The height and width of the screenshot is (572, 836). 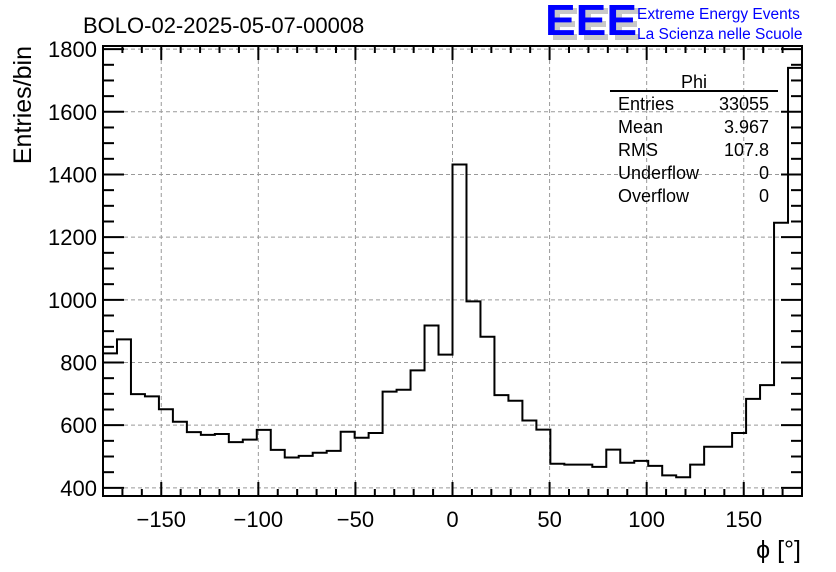 I want to click on logo-line1: Extreme Energy Events, so click(x=718, y=14).